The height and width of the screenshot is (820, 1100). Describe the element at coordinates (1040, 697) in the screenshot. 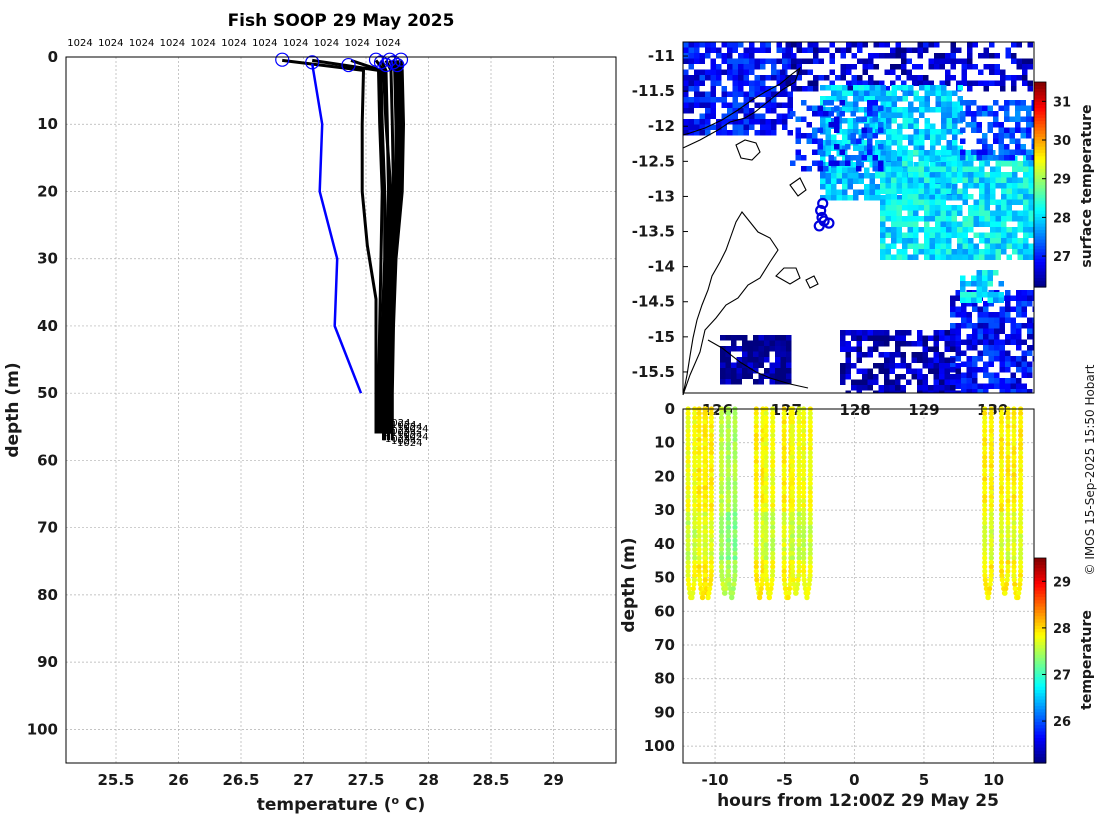

I see `temperature-colorbar-segment` at that location.